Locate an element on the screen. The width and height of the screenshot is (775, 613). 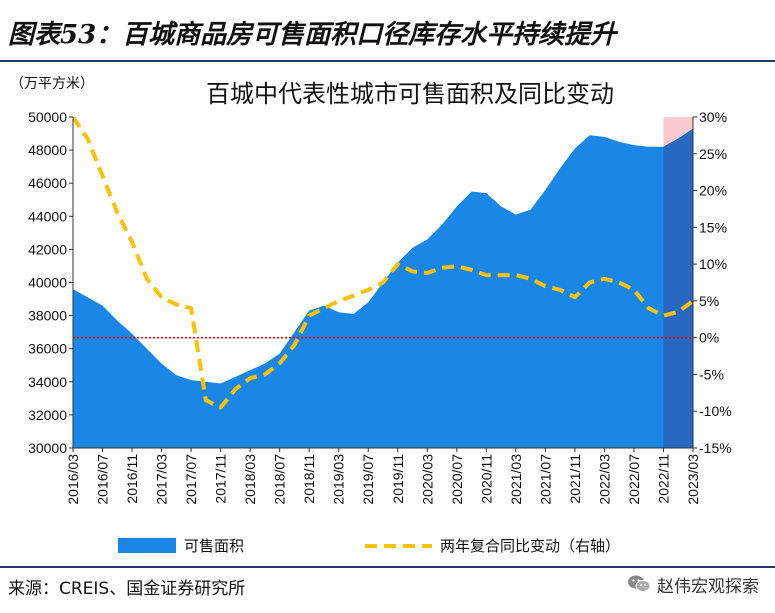
right-axis-tick-label: 20% is located at coordinates (713, 191).